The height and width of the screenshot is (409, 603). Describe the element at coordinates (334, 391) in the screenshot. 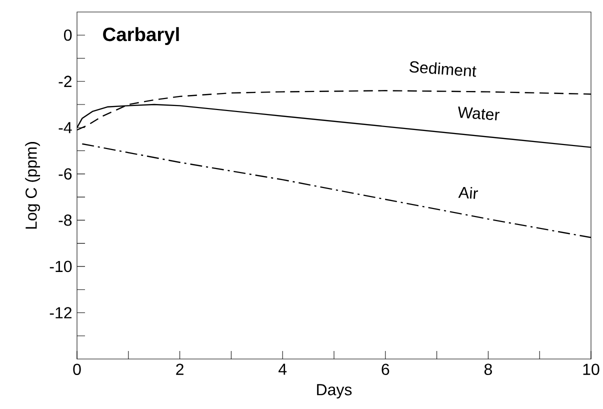

I see `x-axis-title: Days` at that location.